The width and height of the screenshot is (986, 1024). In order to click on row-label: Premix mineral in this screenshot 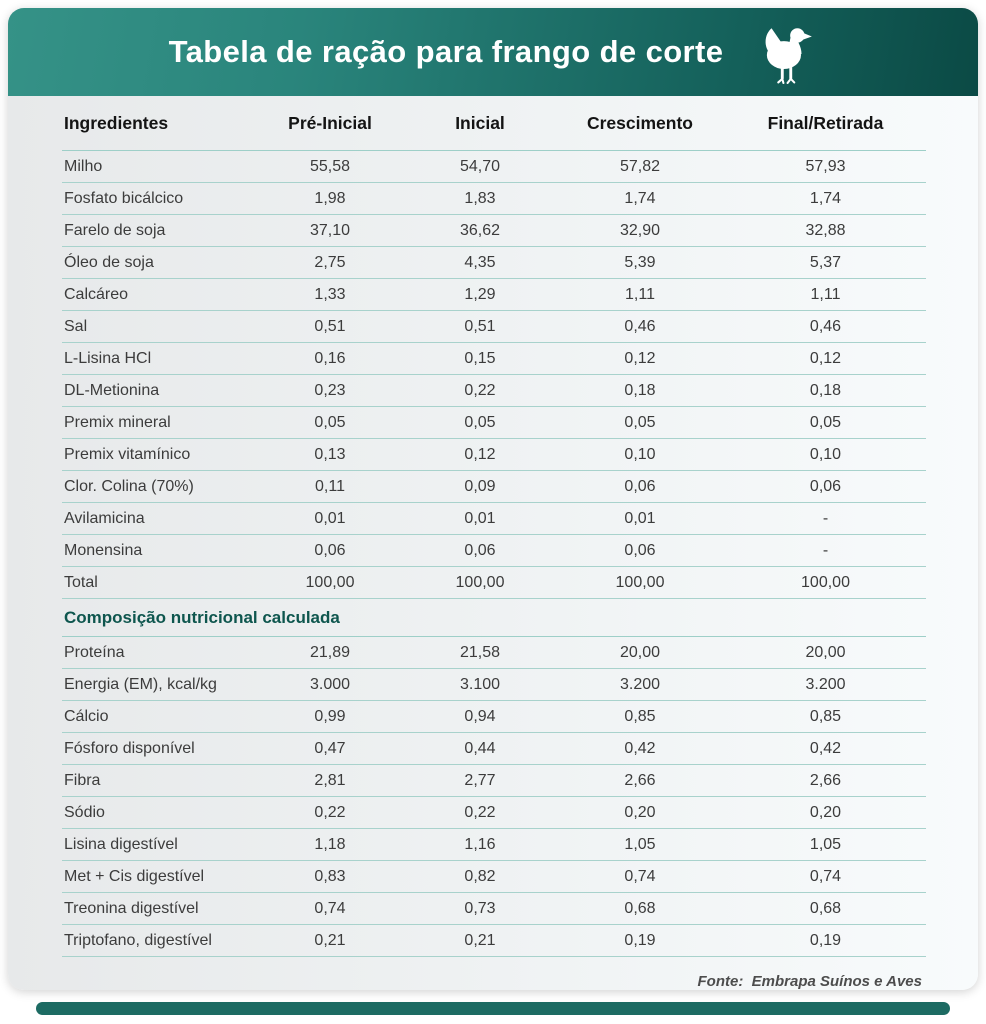, I will do `click(117, 422)`.